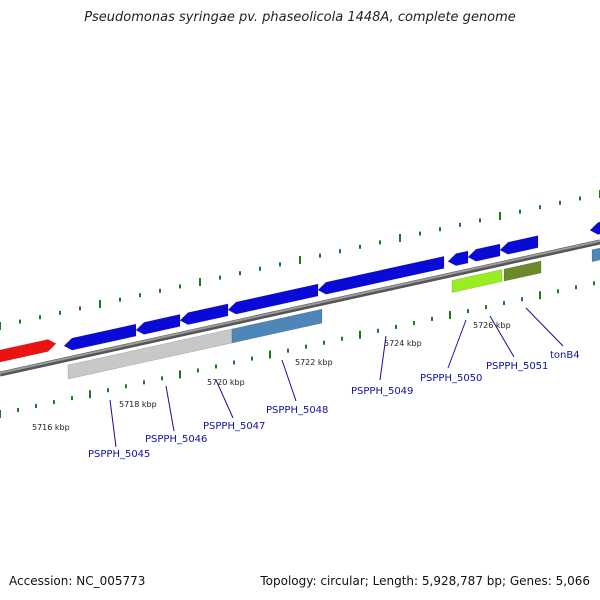 The width and height of the screenshot is (600, 600). Describe the element at coordinates (176, 439) in the screenshot. I see `gene-label: PSPPH_5046` at that location.